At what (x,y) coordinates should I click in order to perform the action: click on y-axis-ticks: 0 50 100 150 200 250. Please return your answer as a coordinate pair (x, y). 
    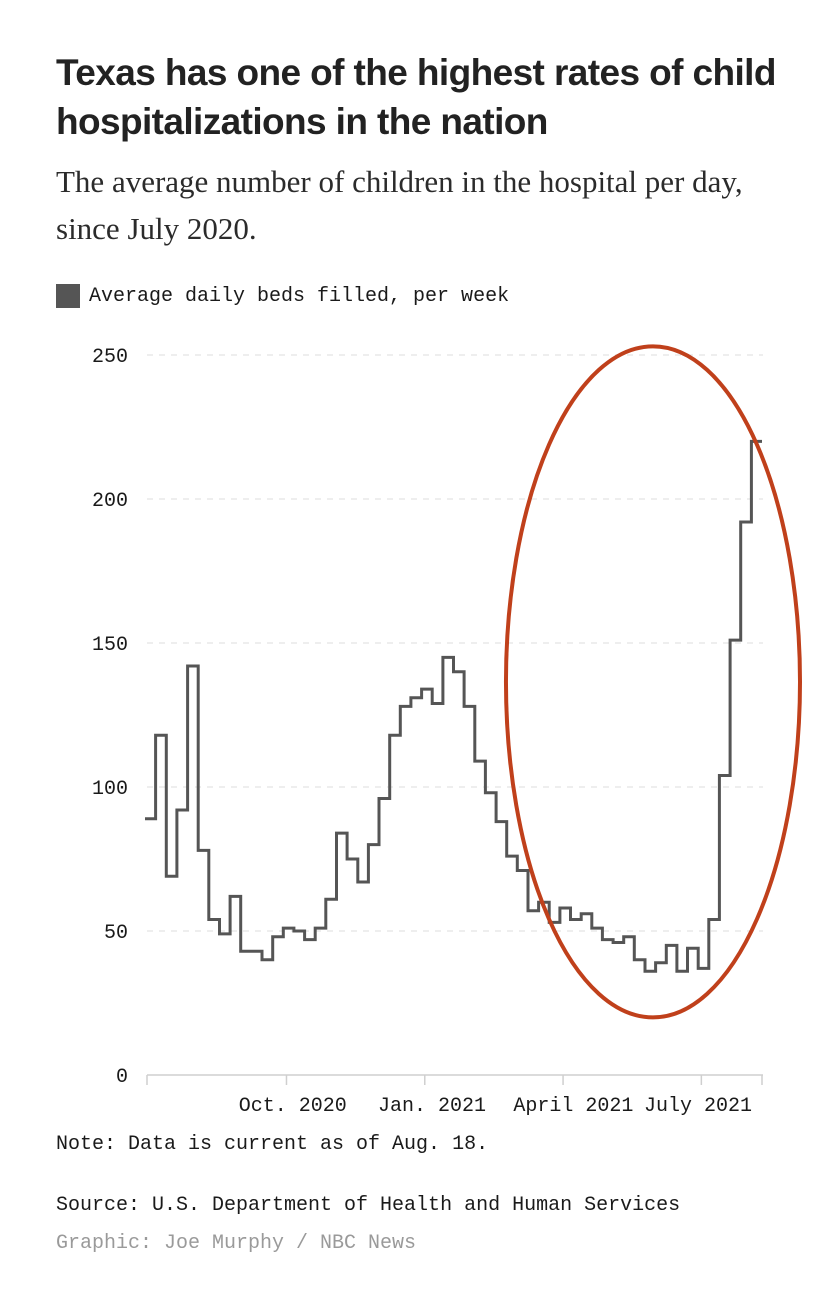
    Looking at the image, I should click on (110, 717).